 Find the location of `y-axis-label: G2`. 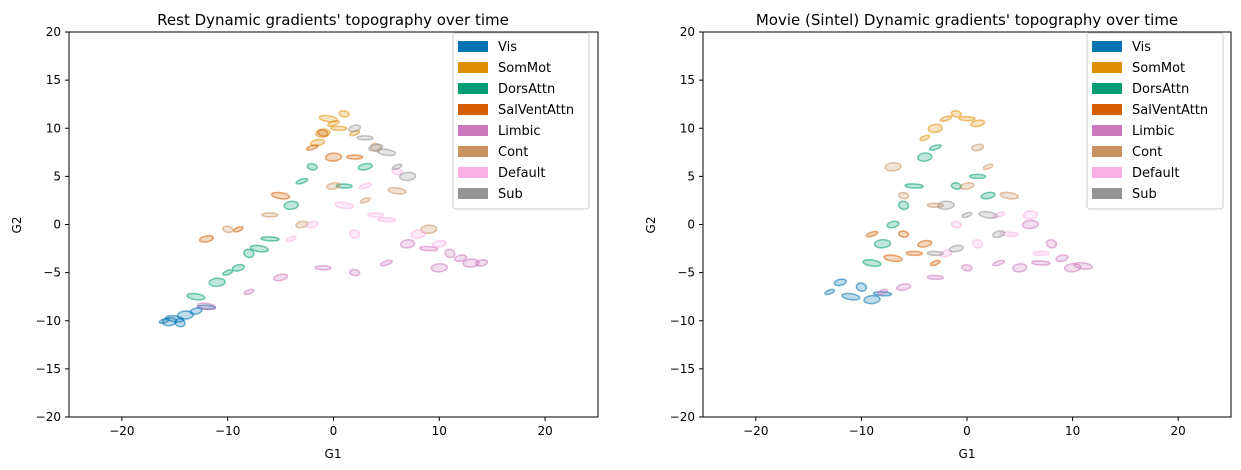

y-axis-label: G2 is located at coordinates (17, 225).